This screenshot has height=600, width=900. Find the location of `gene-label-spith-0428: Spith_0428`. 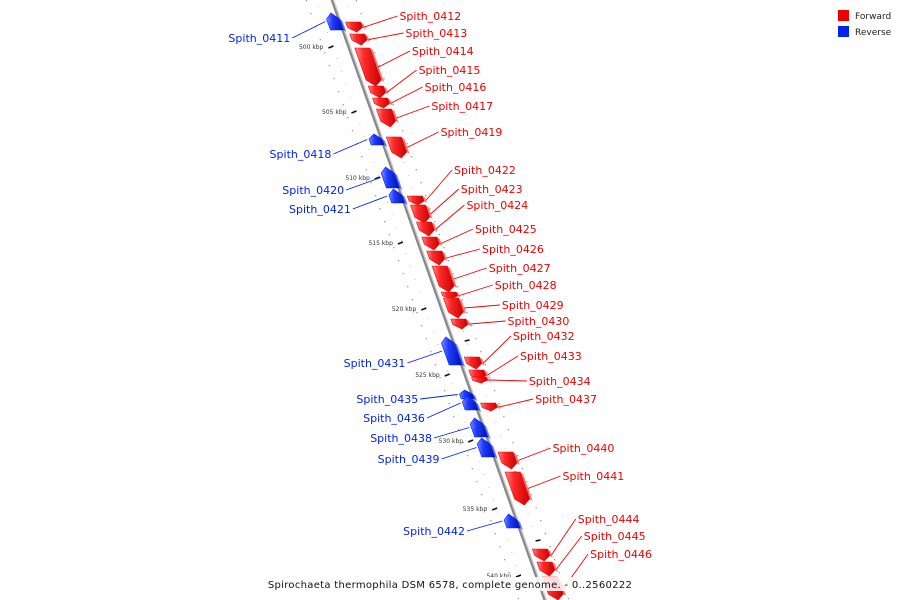

gene-label-spith-0428: Spith_0428 is located at coordinates (526, 285).